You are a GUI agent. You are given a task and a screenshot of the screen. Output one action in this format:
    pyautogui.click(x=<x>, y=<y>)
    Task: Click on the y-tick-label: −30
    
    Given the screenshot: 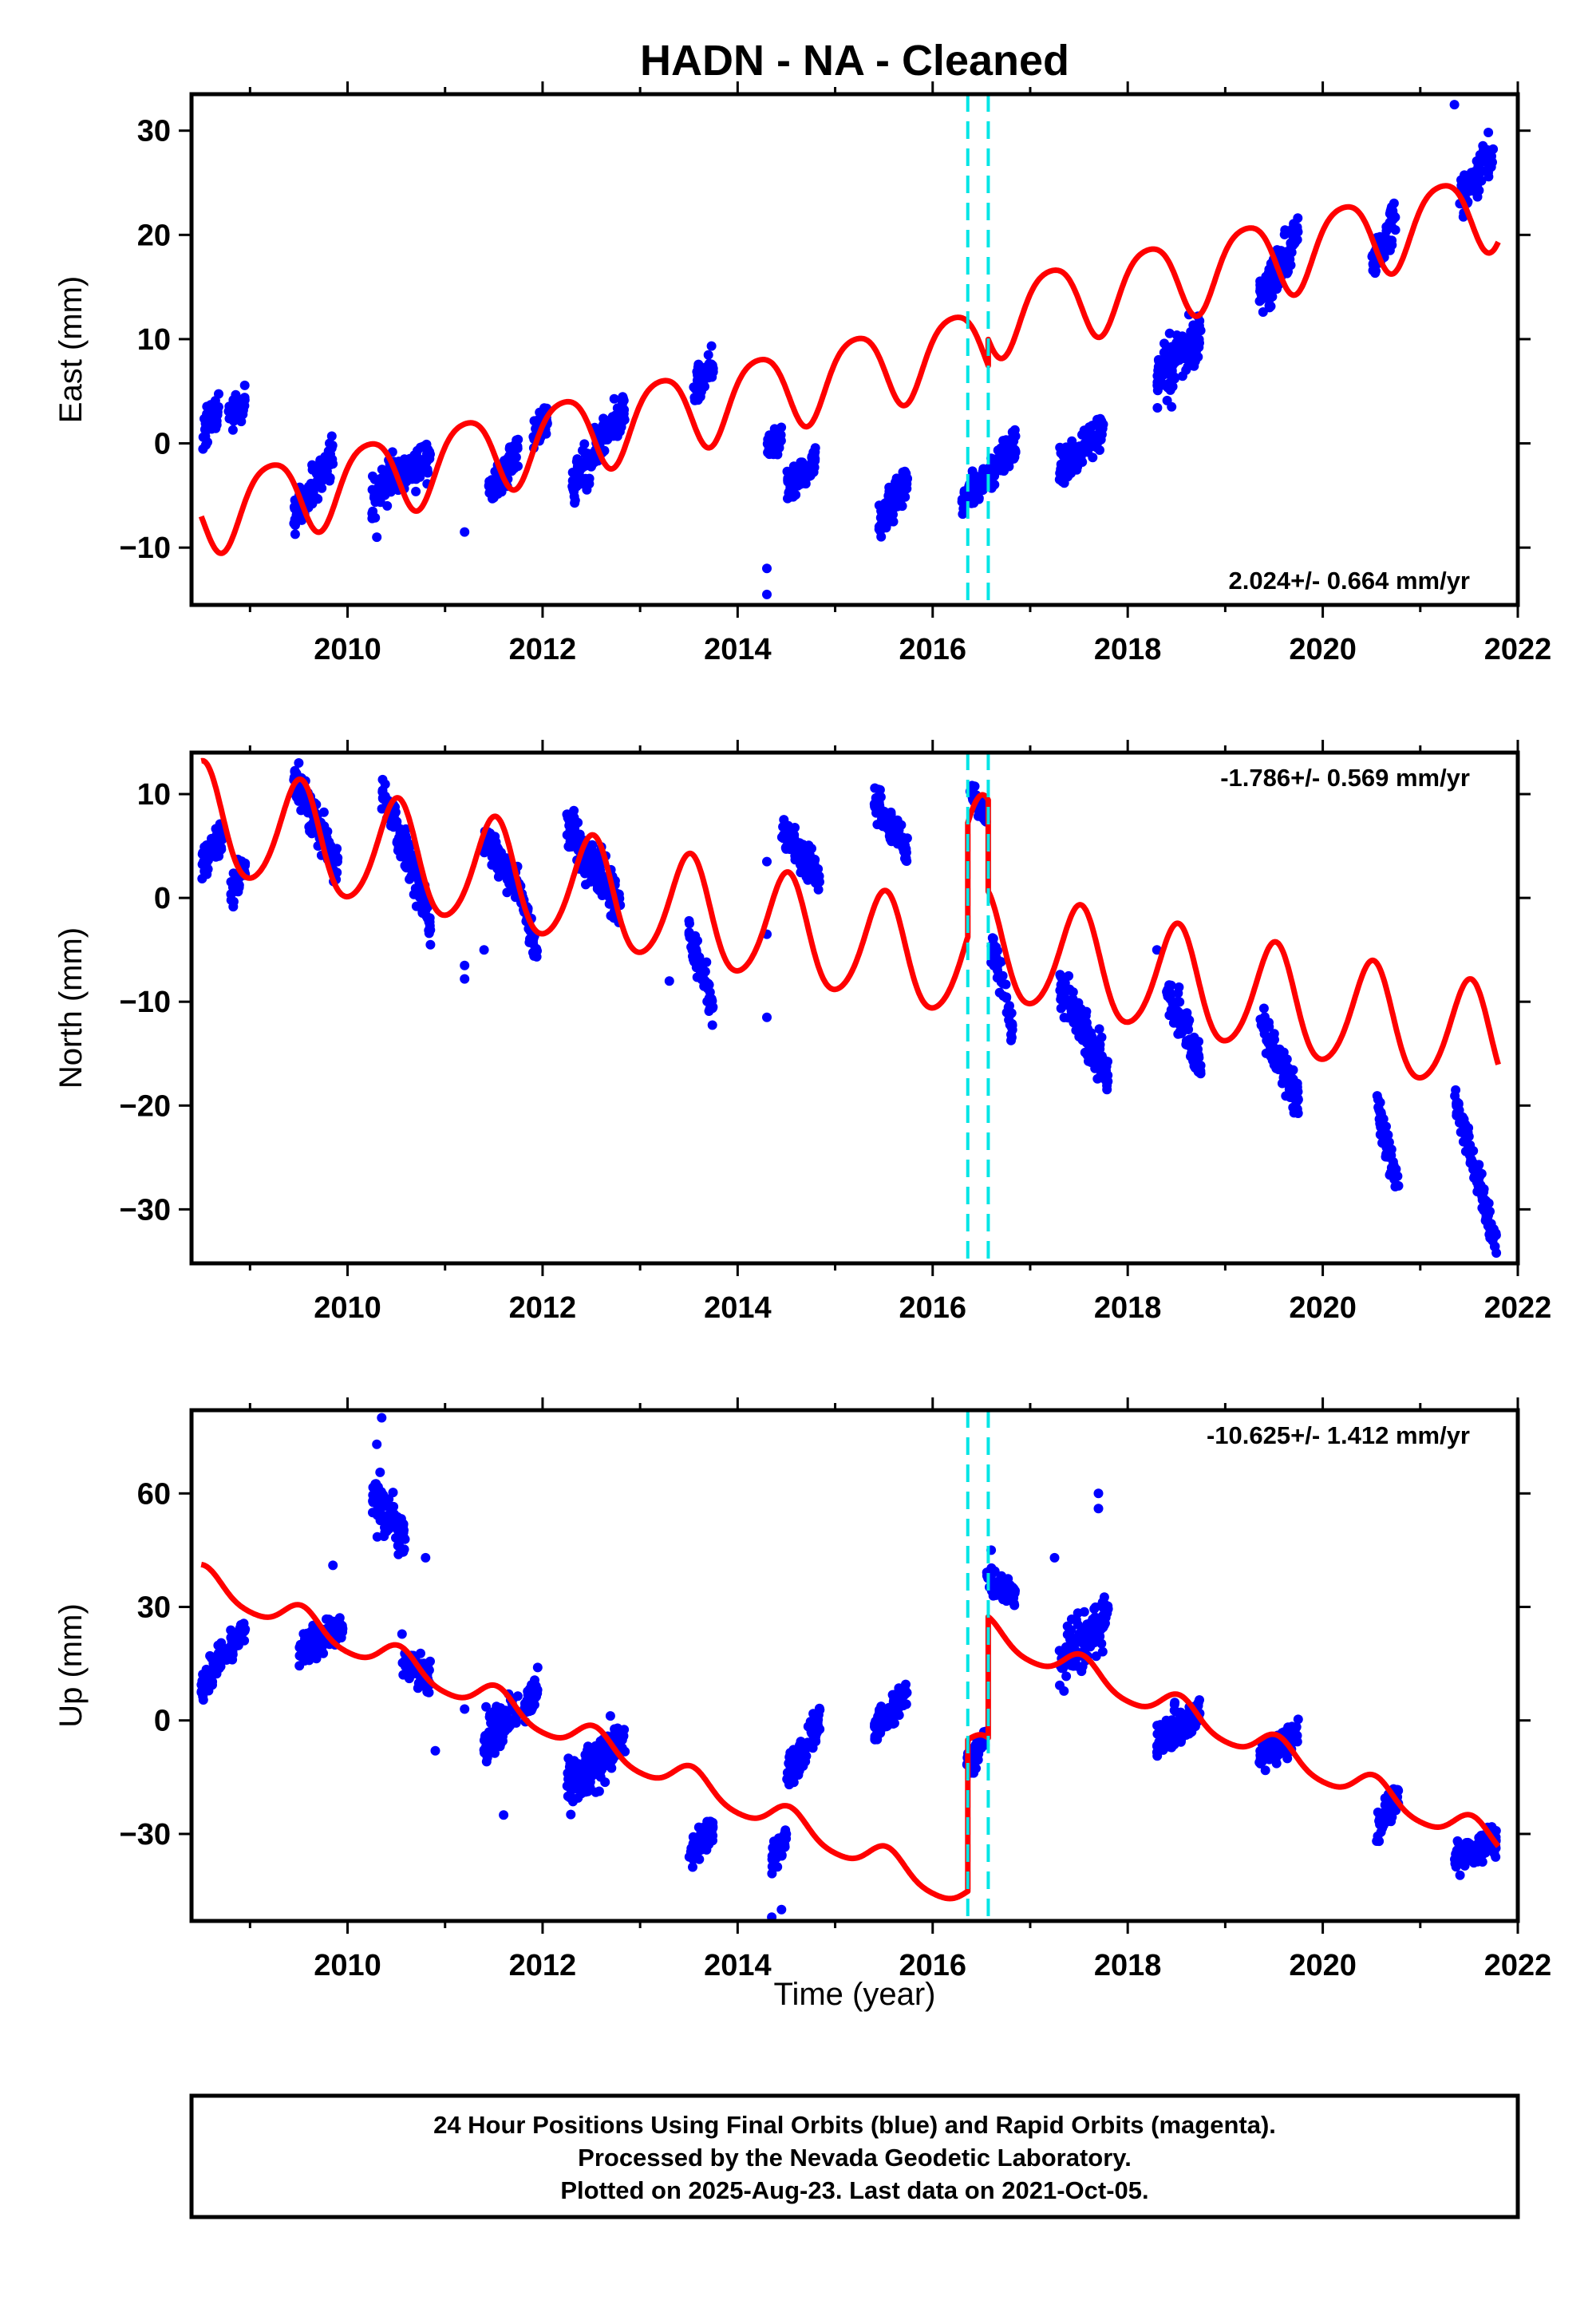 What is the action you would take?
    pyautogui.click(x=145, y=1835)
    